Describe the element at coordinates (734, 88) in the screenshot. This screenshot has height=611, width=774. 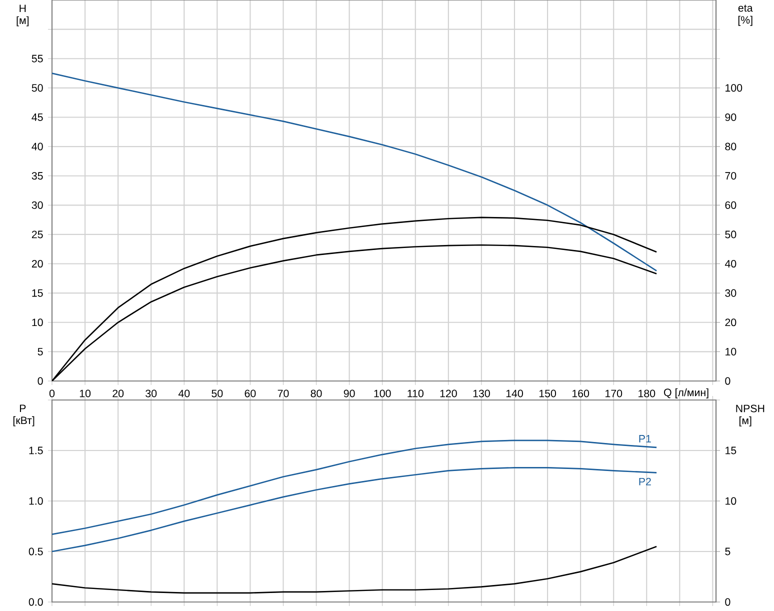
I see `y2-tick-label: 100` at that location.